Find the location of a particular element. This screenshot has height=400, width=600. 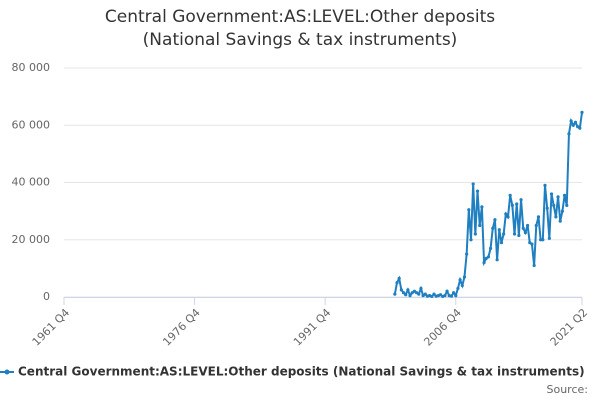

x-tick-label: 2021 Q2 is located at coordinates (569, 327).